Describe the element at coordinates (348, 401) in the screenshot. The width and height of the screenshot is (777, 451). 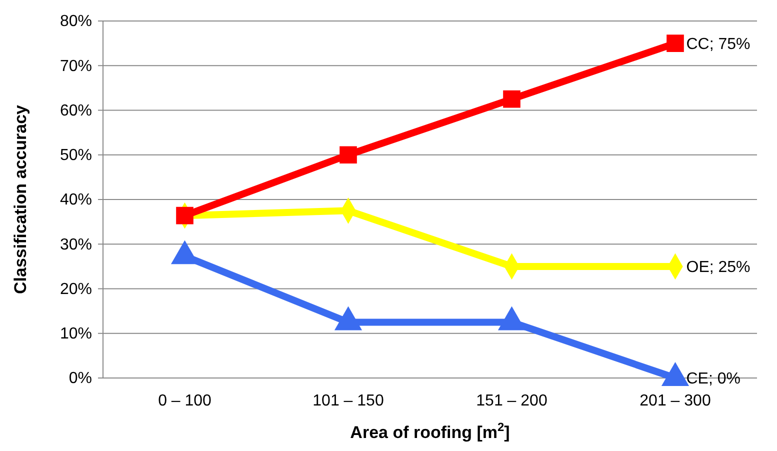
I see `x-tick-label: 101 – 150` at that location.